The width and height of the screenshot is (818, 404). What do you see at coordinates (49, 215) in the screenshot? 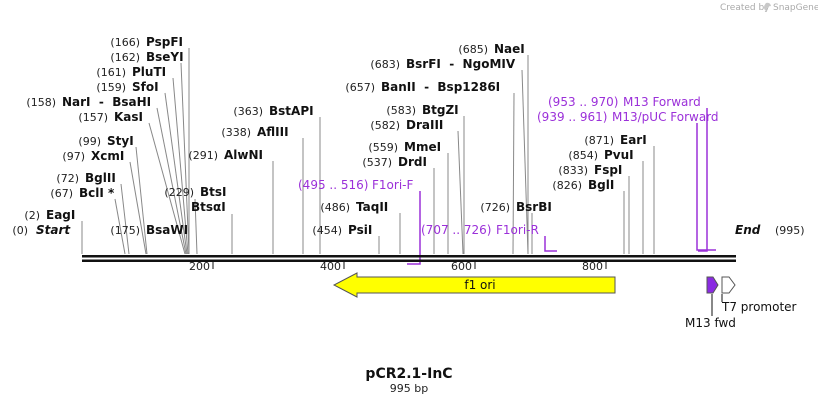
I see `site-eagi: (2) EagI` at bounding box center [49, 215].